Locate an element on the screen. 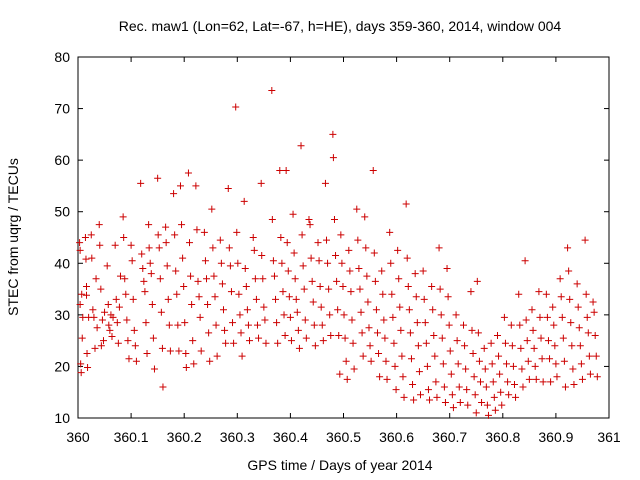 The width and height of the screenshot is (640, 480). x-tick-label: 360.1 is located at coordinates (131, 437).